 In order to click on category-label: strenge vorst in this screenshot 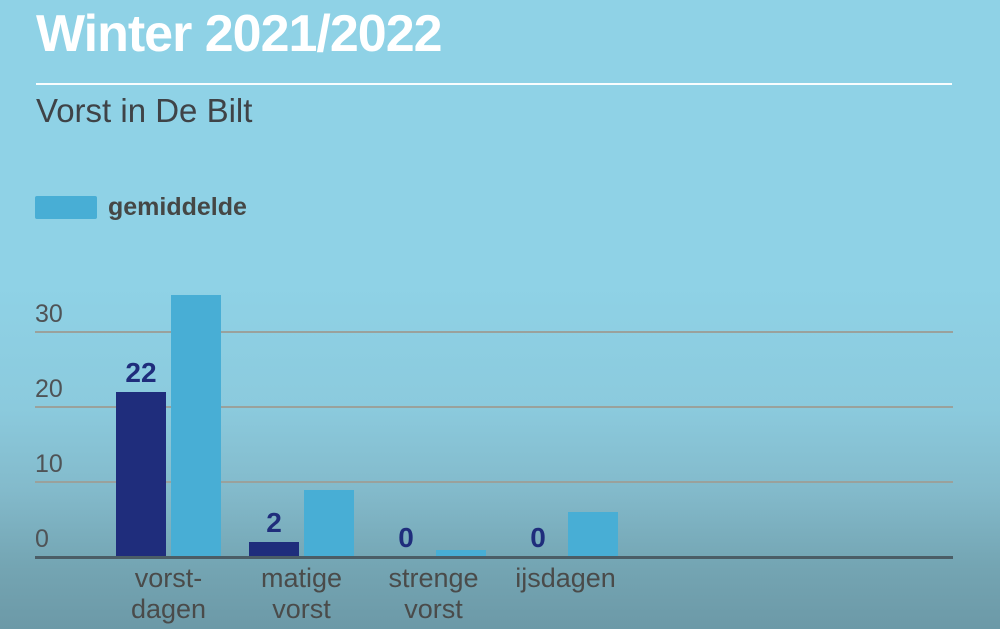, I will do `click(433, 593)`.